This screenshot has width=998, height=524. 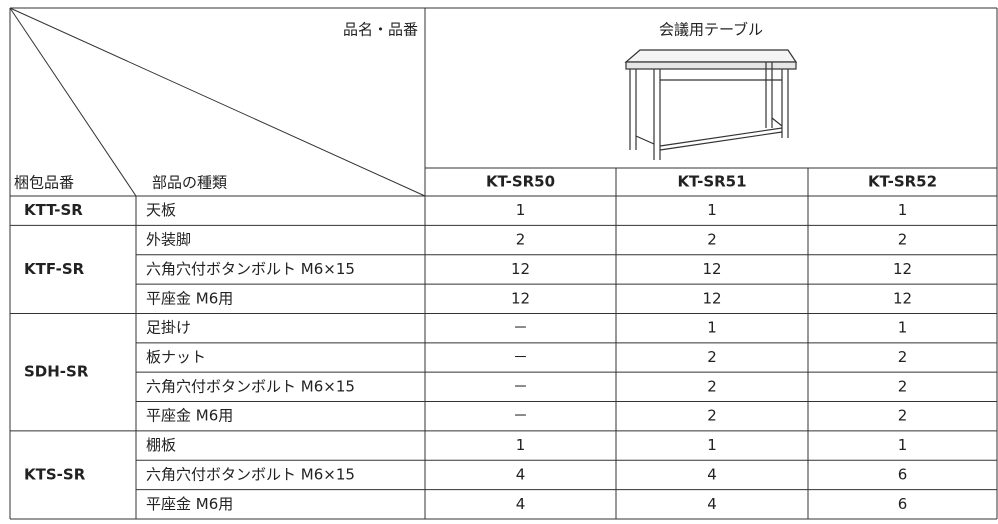 I want to click on package-label: 梱包品番, so click(x=44, y=183).